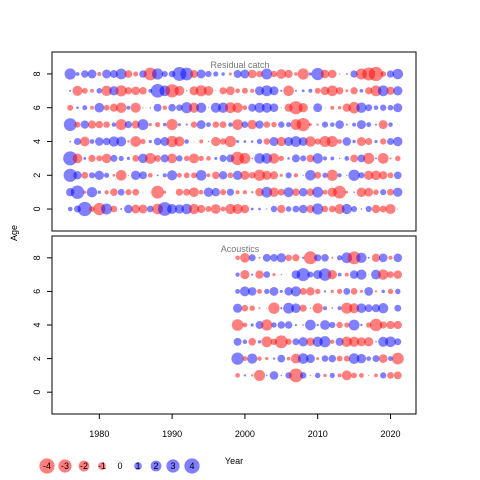 The height and width of the screenshot is (480, 480). I want to click on legend-bubble, so click(192, 466).